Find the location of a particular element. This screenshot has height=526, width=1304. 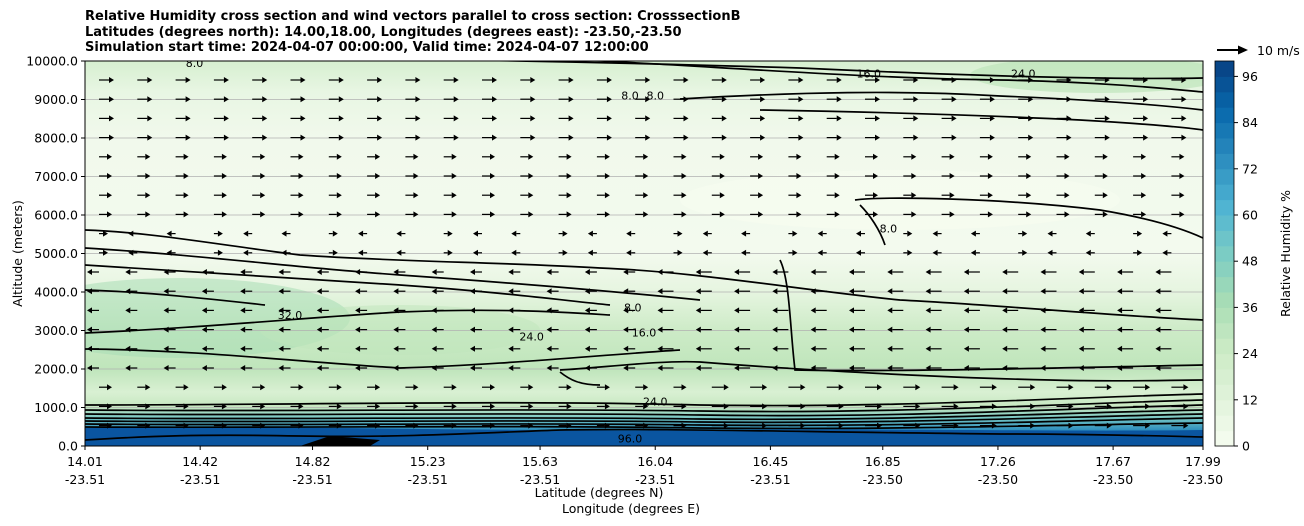

contour-label: 16.0 is located at coordinates (868, 73).